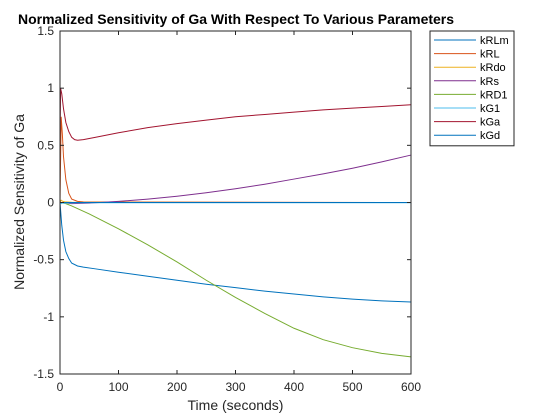 This screenshot has width=560, height=420. Describe the element at coordinates (494, 41) in the screenshot. I see `legend-entry-label: kRLm` at that location.